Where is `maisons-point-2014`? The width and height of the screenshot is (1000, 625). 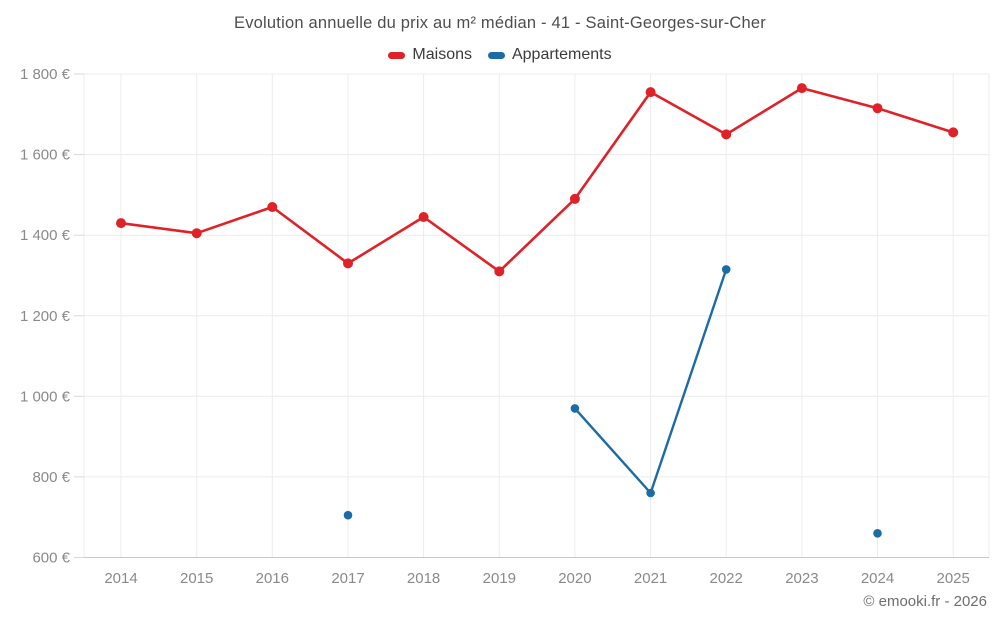
maisons-point-2014 is located at coordinates (121, 223).